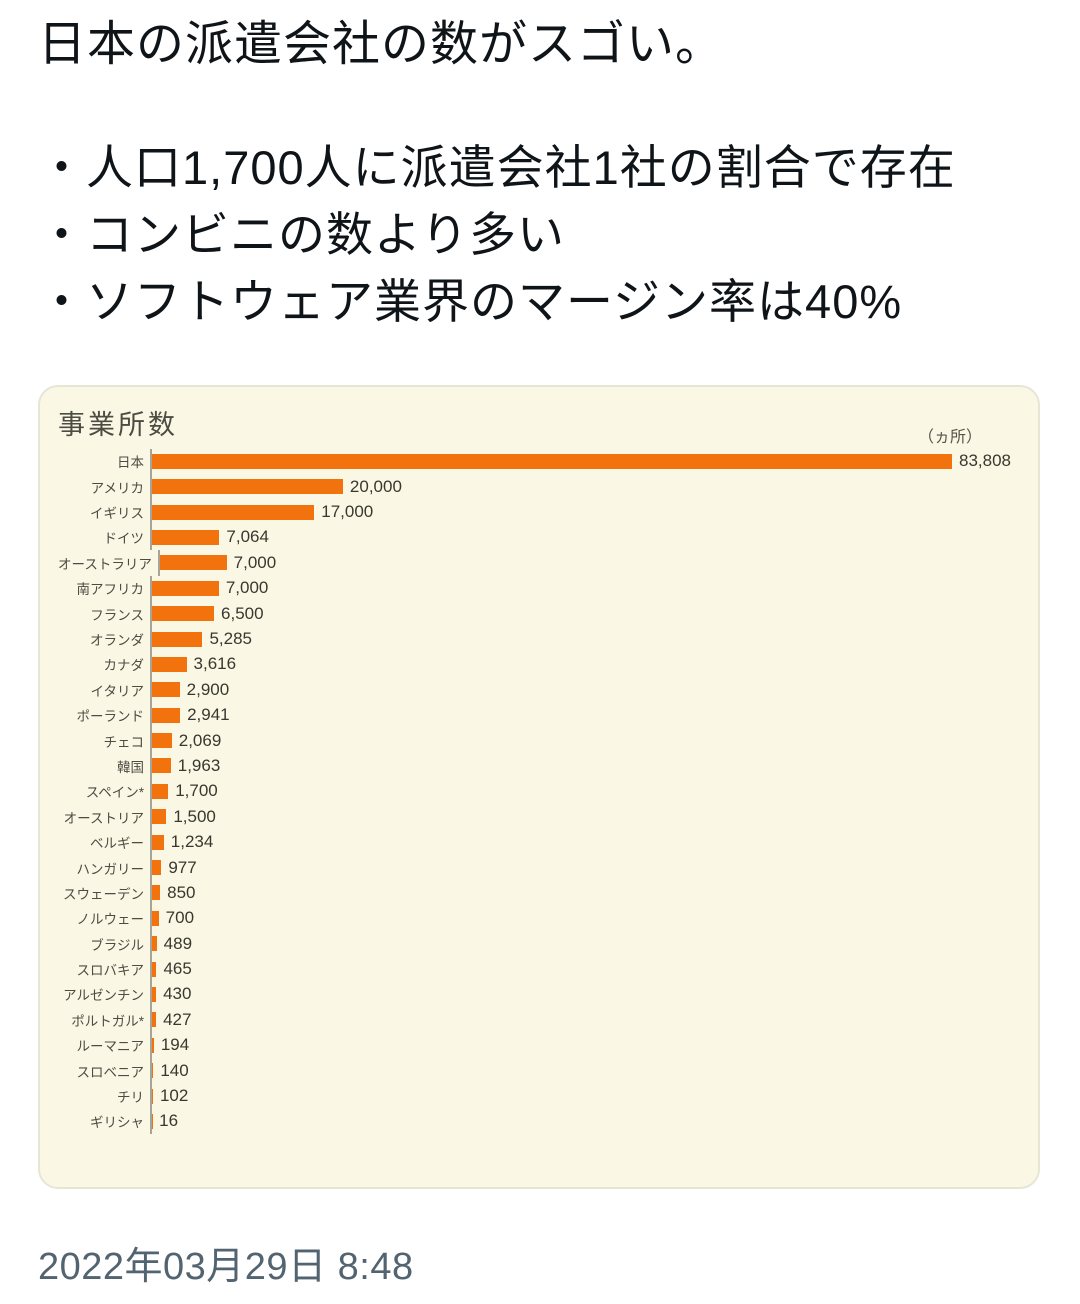 The width and height of the screenshot is (1080, 1304). I want to click on chart-bar-value: 1,963, so click(199, 765).